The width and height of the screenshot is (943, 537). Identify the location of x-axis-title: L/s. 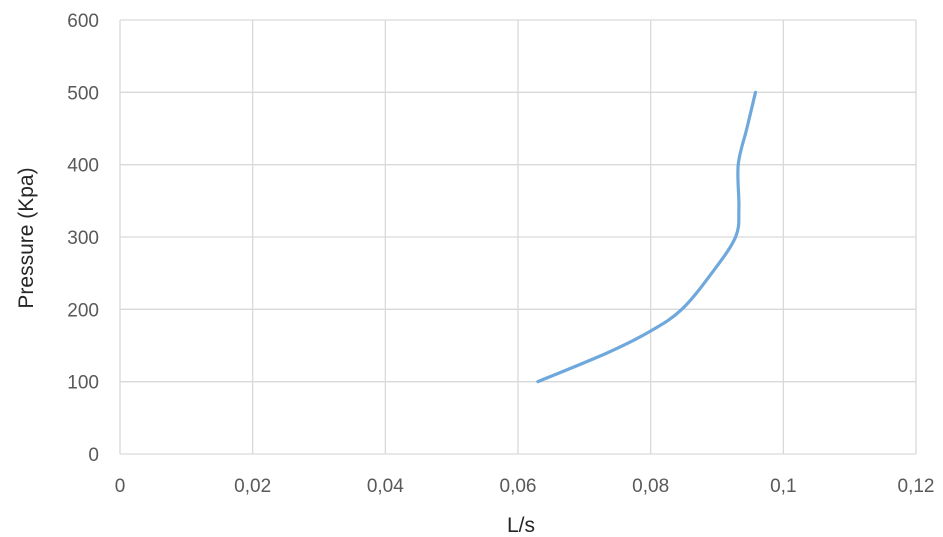
(521, 525).